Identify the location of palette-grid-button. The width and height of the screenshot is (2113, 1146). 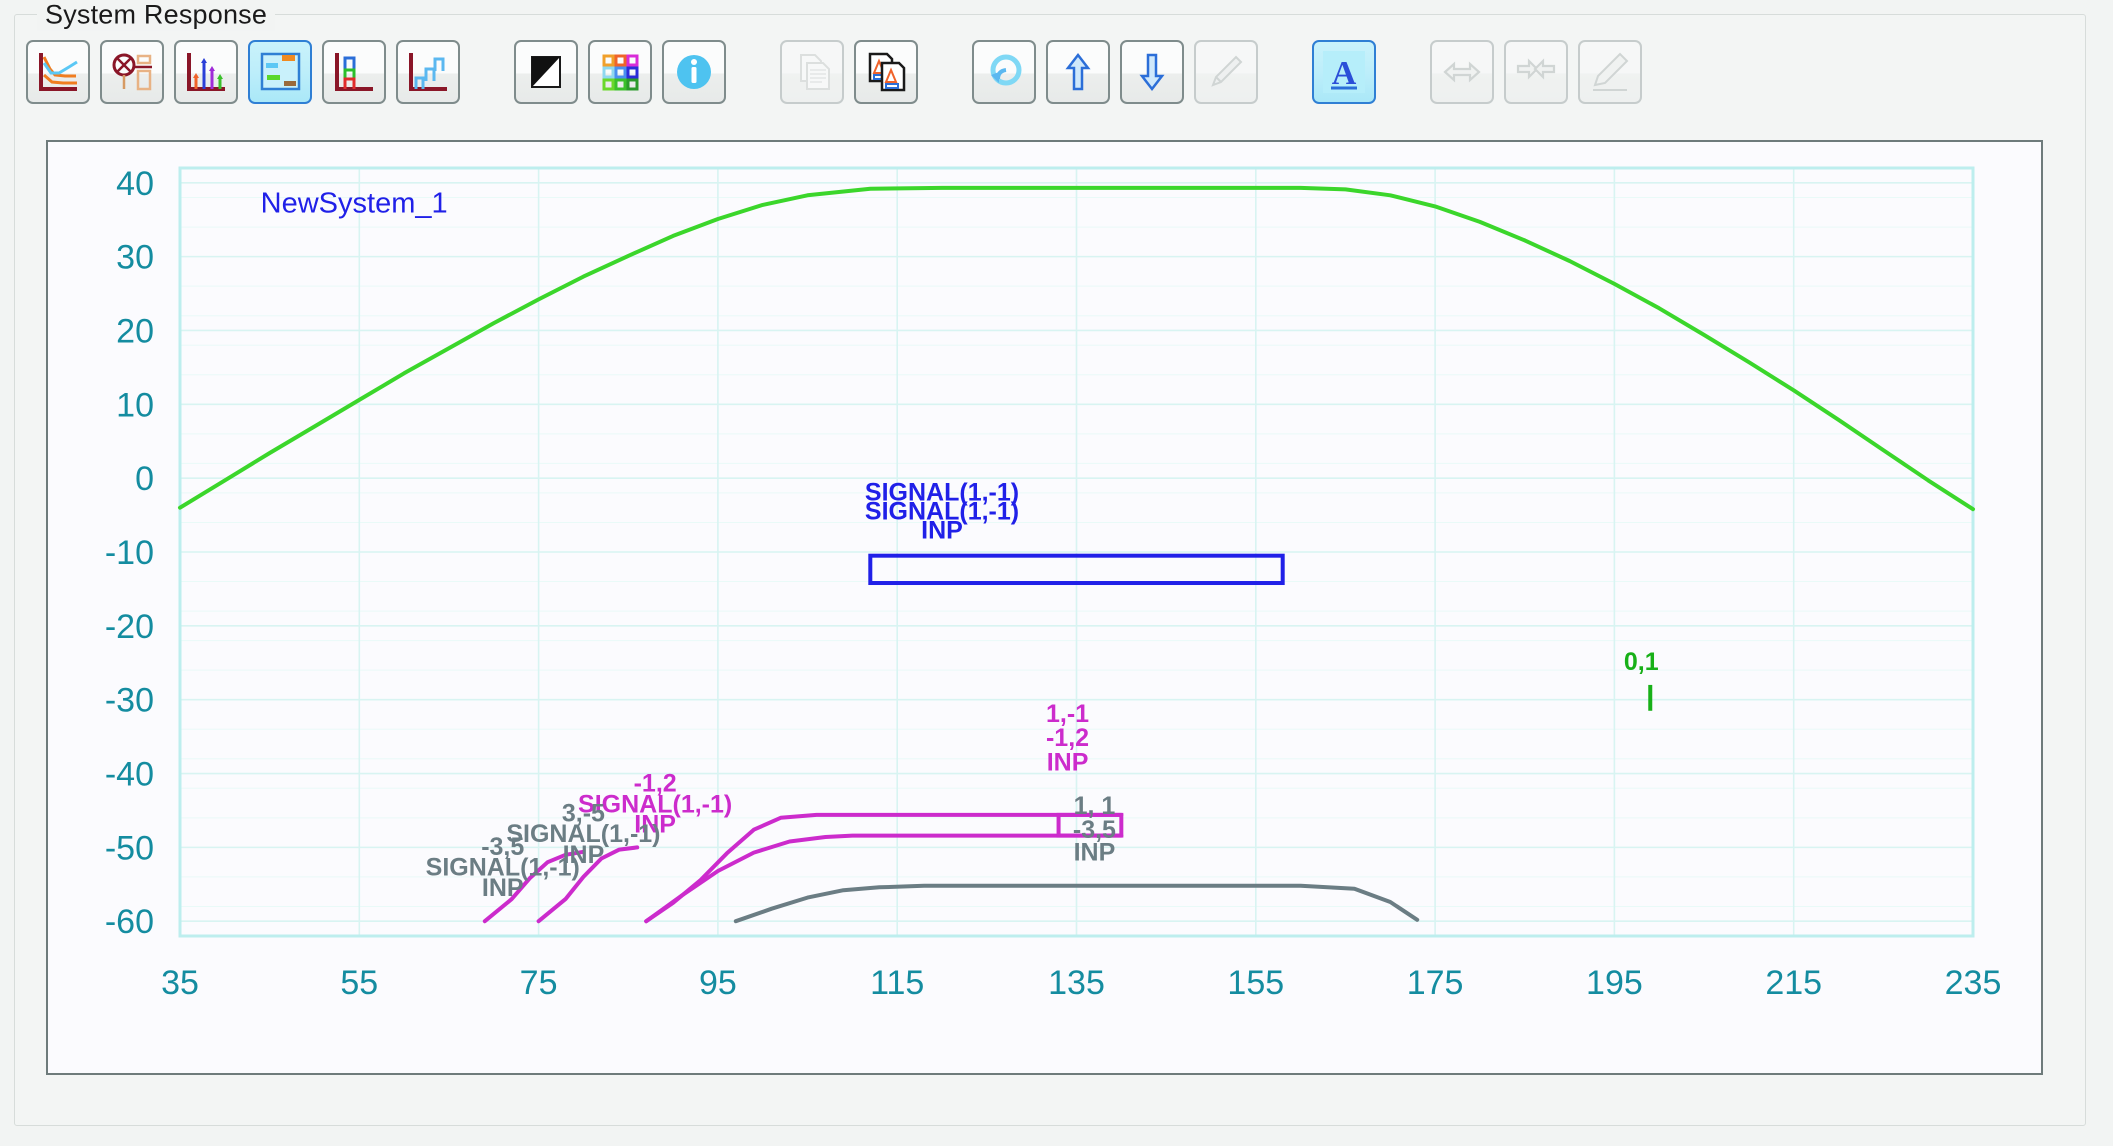
(620, 72).